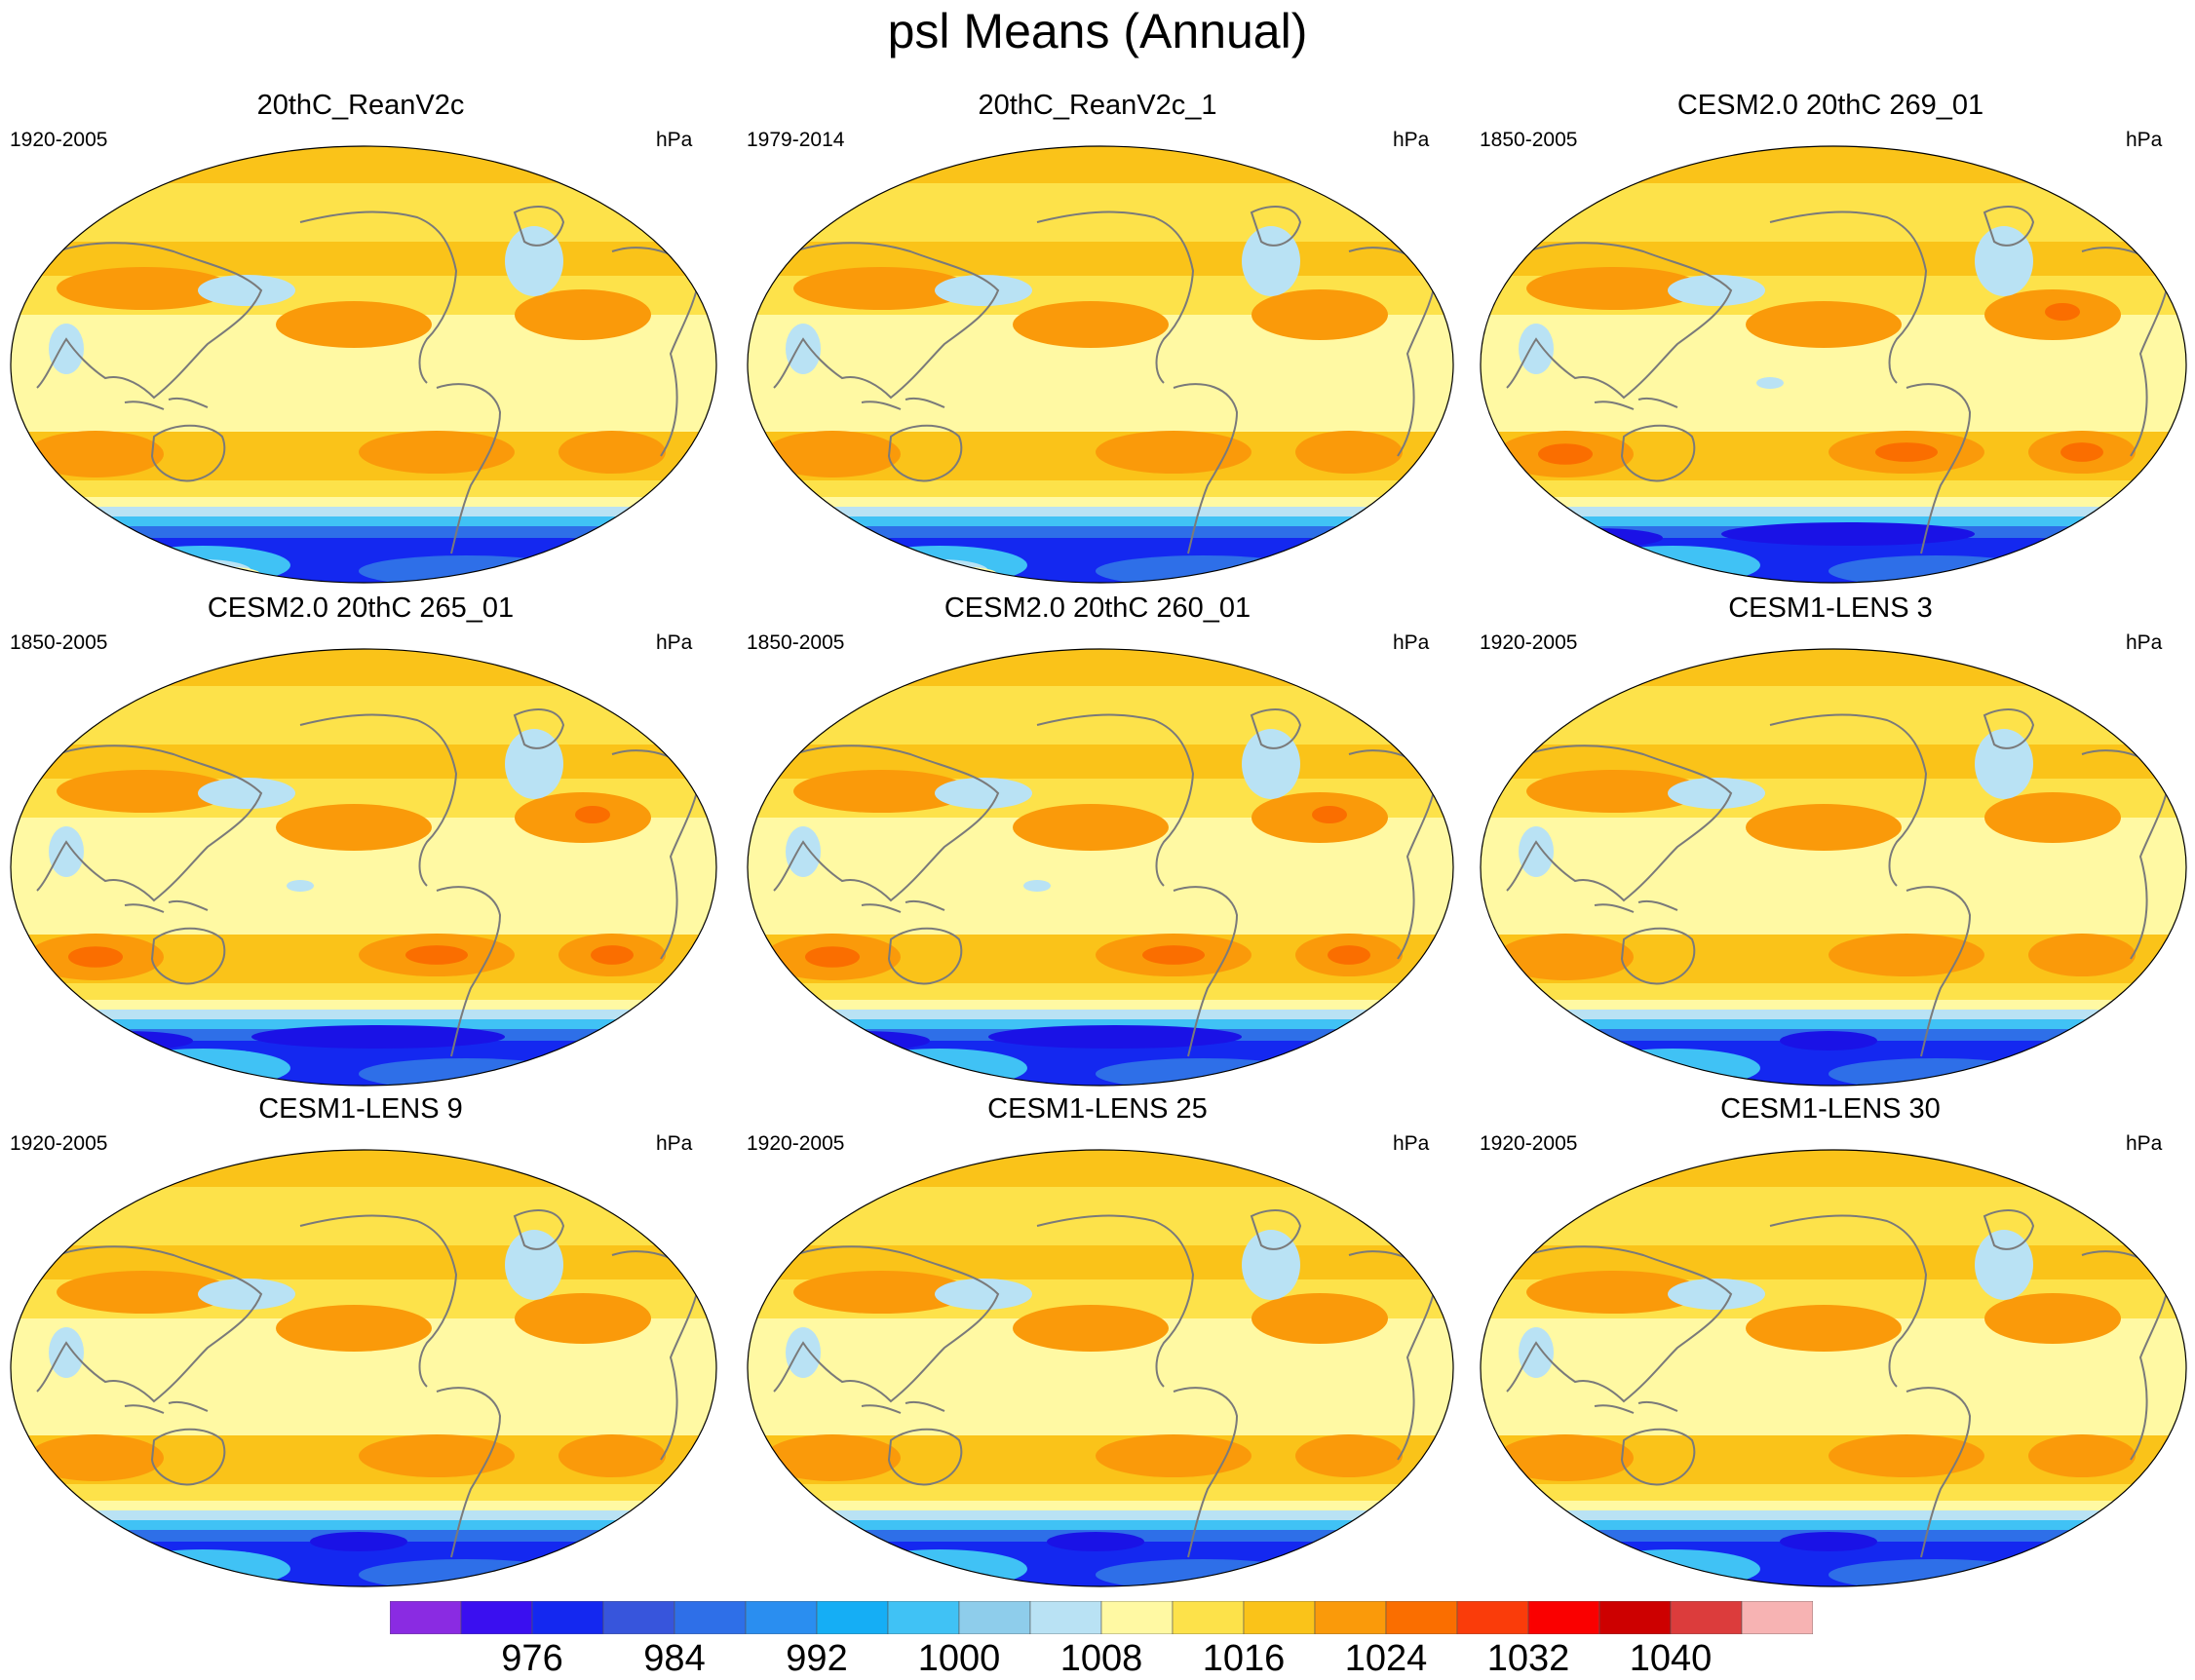 The height and width of the screenshot is (1680, 2195). I want to click on map-panel: 20thC_ReanV2c_1 1979-2014 hPa, so click(1097, 336).